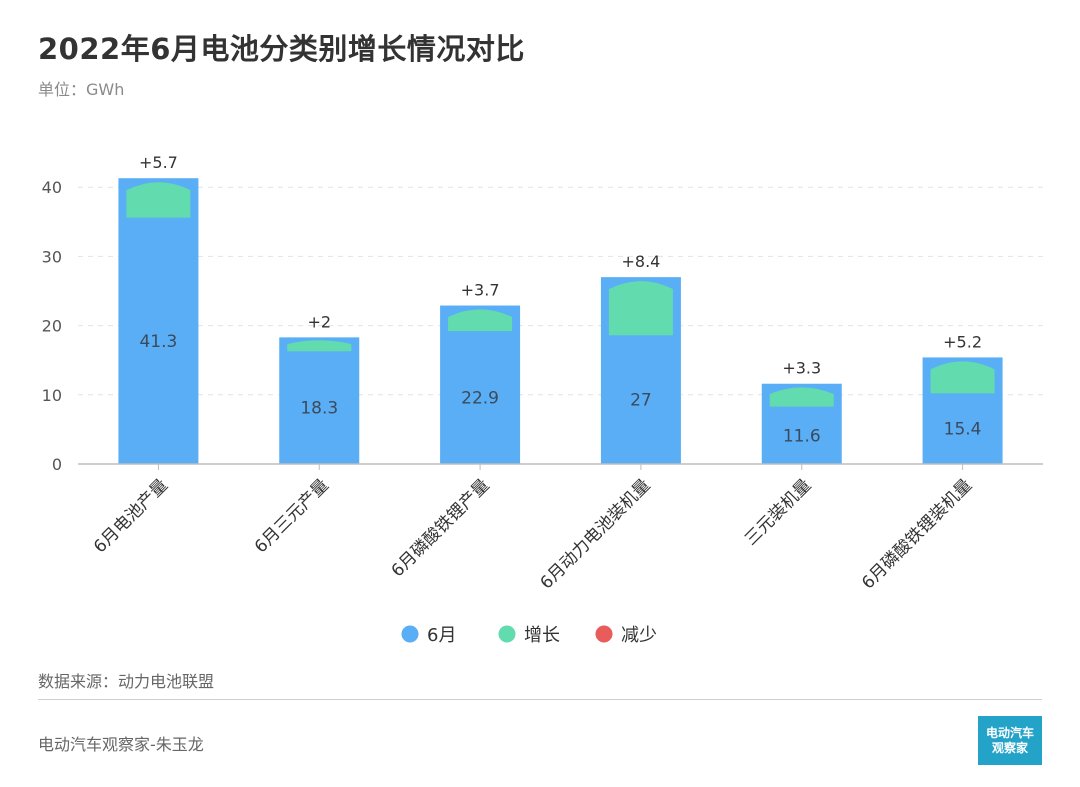 The width and height of the screenshot is (1080, 787). Describe the element at coordinates (121, 744) in the screenshot. I see `author-credit: 电动汽车观察家-朱玉龙` at that location.